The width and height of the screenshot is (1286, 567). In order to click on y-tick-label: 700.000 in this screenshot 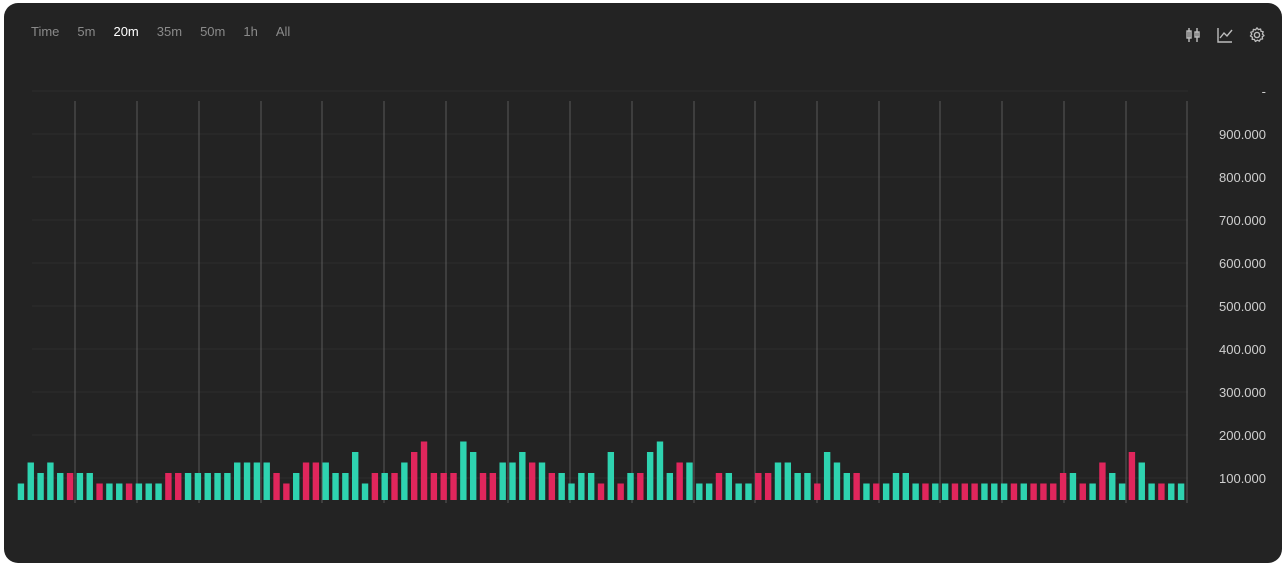, I will do `click(1242, 220)`.